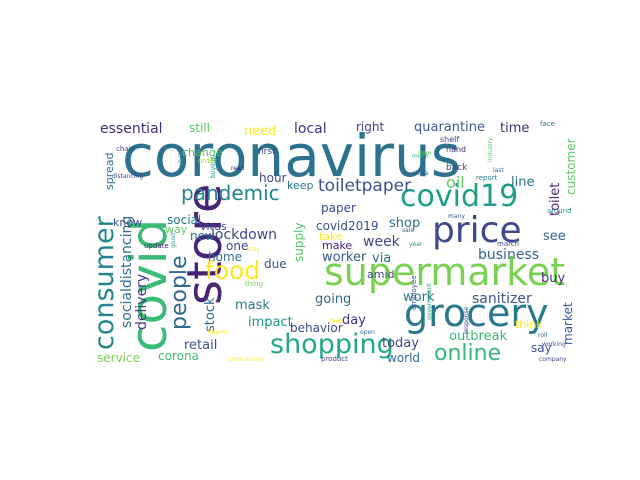 The width and height of the screenshot is (640, 480). What do you see at coordinates (104, 282) in the screenshot?
I see `word-consumer: consumer` at bounding box center [104, 282].